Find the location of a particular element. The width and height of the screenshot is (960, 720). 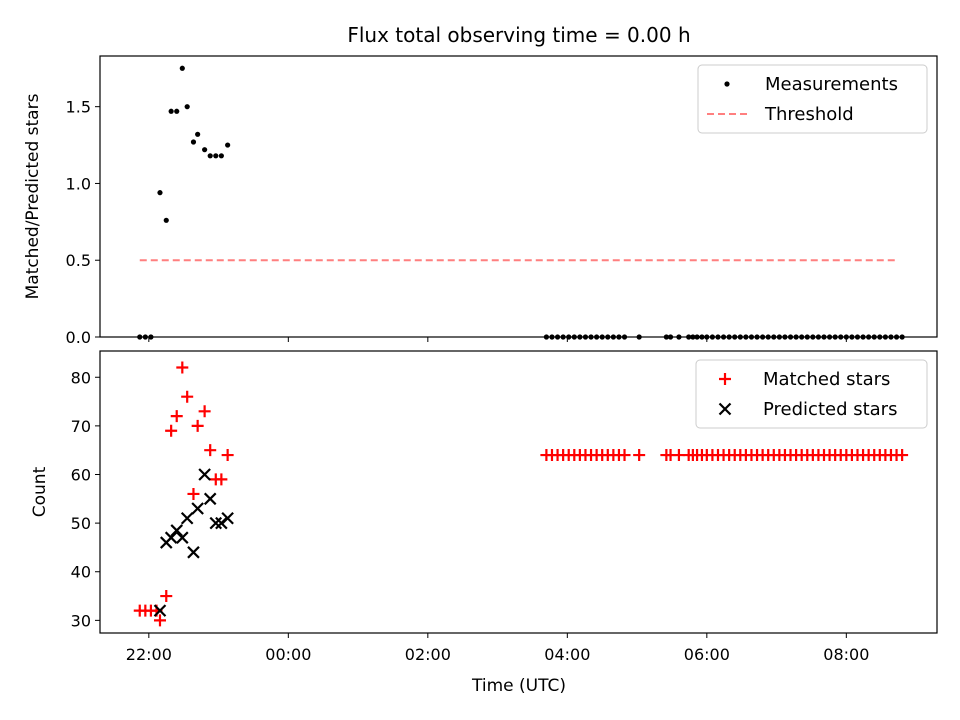

legend-label: Matched stars is located at coordinates (826, 379).